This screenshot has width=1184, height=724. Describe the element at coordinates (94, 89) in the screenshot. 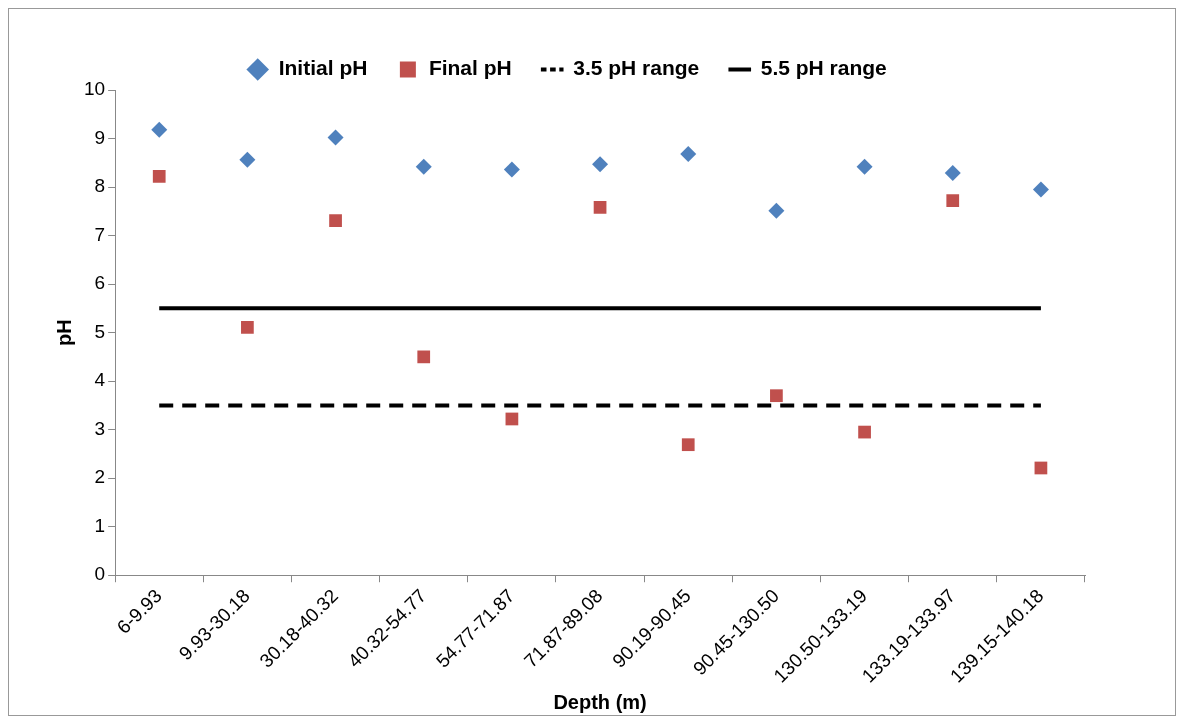

I see `y-tick-label: 10` at that location.